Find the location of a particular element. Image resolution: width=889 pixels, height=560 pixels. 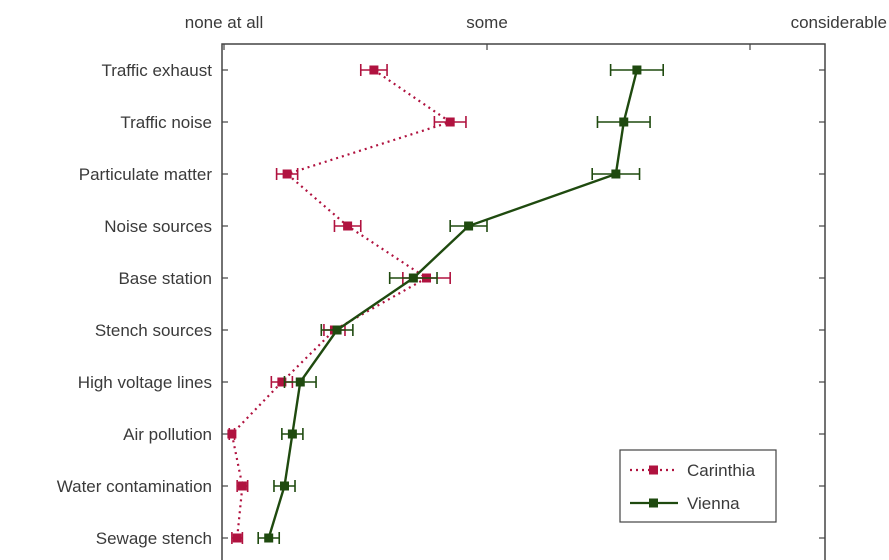

category-label: Air pollution is located at coordinates (167, 434).